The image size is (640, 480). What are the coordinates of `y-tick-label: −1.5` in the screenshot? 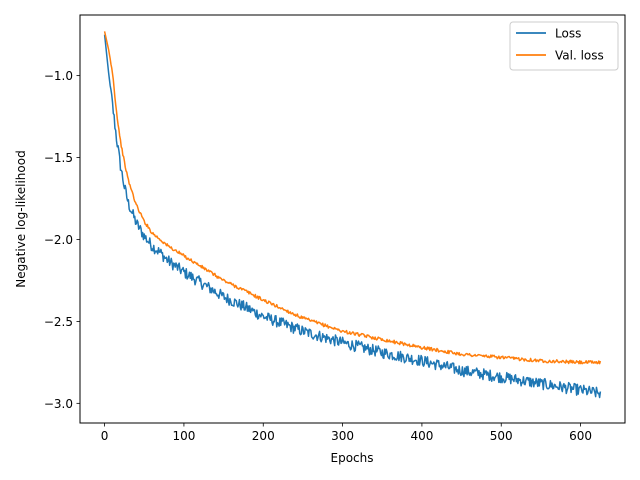 It's located at (58, 158).